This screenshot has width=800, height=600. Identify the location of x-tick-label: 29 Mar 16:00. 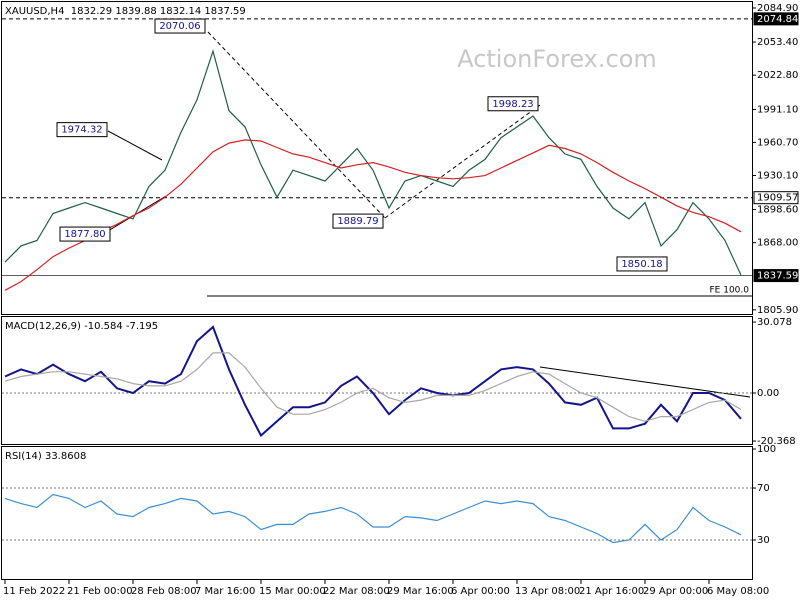
(420, 591).